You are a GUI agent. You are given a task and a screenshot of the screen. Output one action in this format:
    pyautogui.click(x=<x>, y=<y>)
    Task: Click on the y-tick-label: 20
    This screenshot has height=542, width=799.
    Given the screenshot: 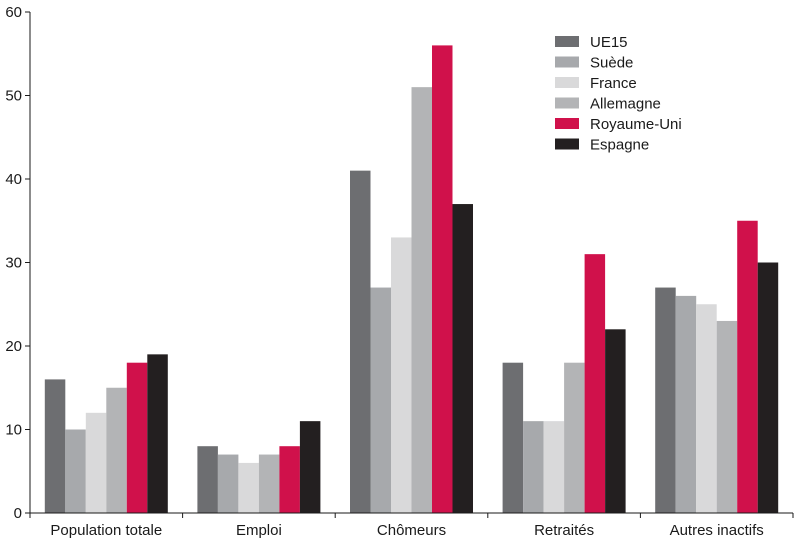 What is the action you would take?
    pyautogui.click(x=13, y=346)
    